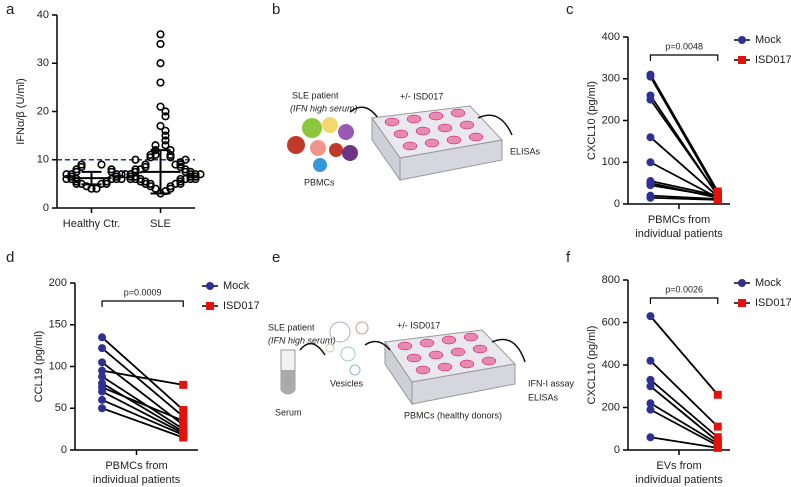 This screenshot has height=487, width=791. Describe the element at coordinates (447, 353) in the screenshot. I see `wells` at that location.